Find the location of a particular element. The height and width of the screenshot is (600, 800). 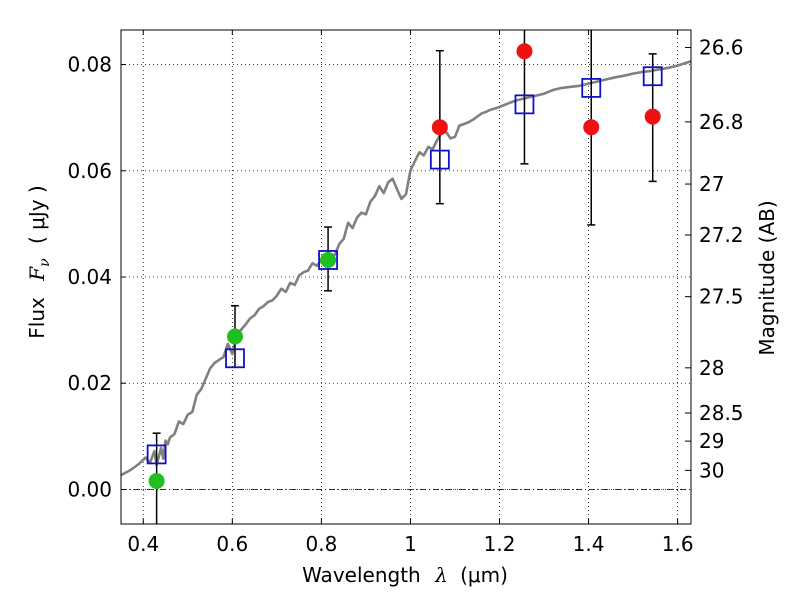

magnitude-tick-label: 27.5 is located at coordinates (721, 297).